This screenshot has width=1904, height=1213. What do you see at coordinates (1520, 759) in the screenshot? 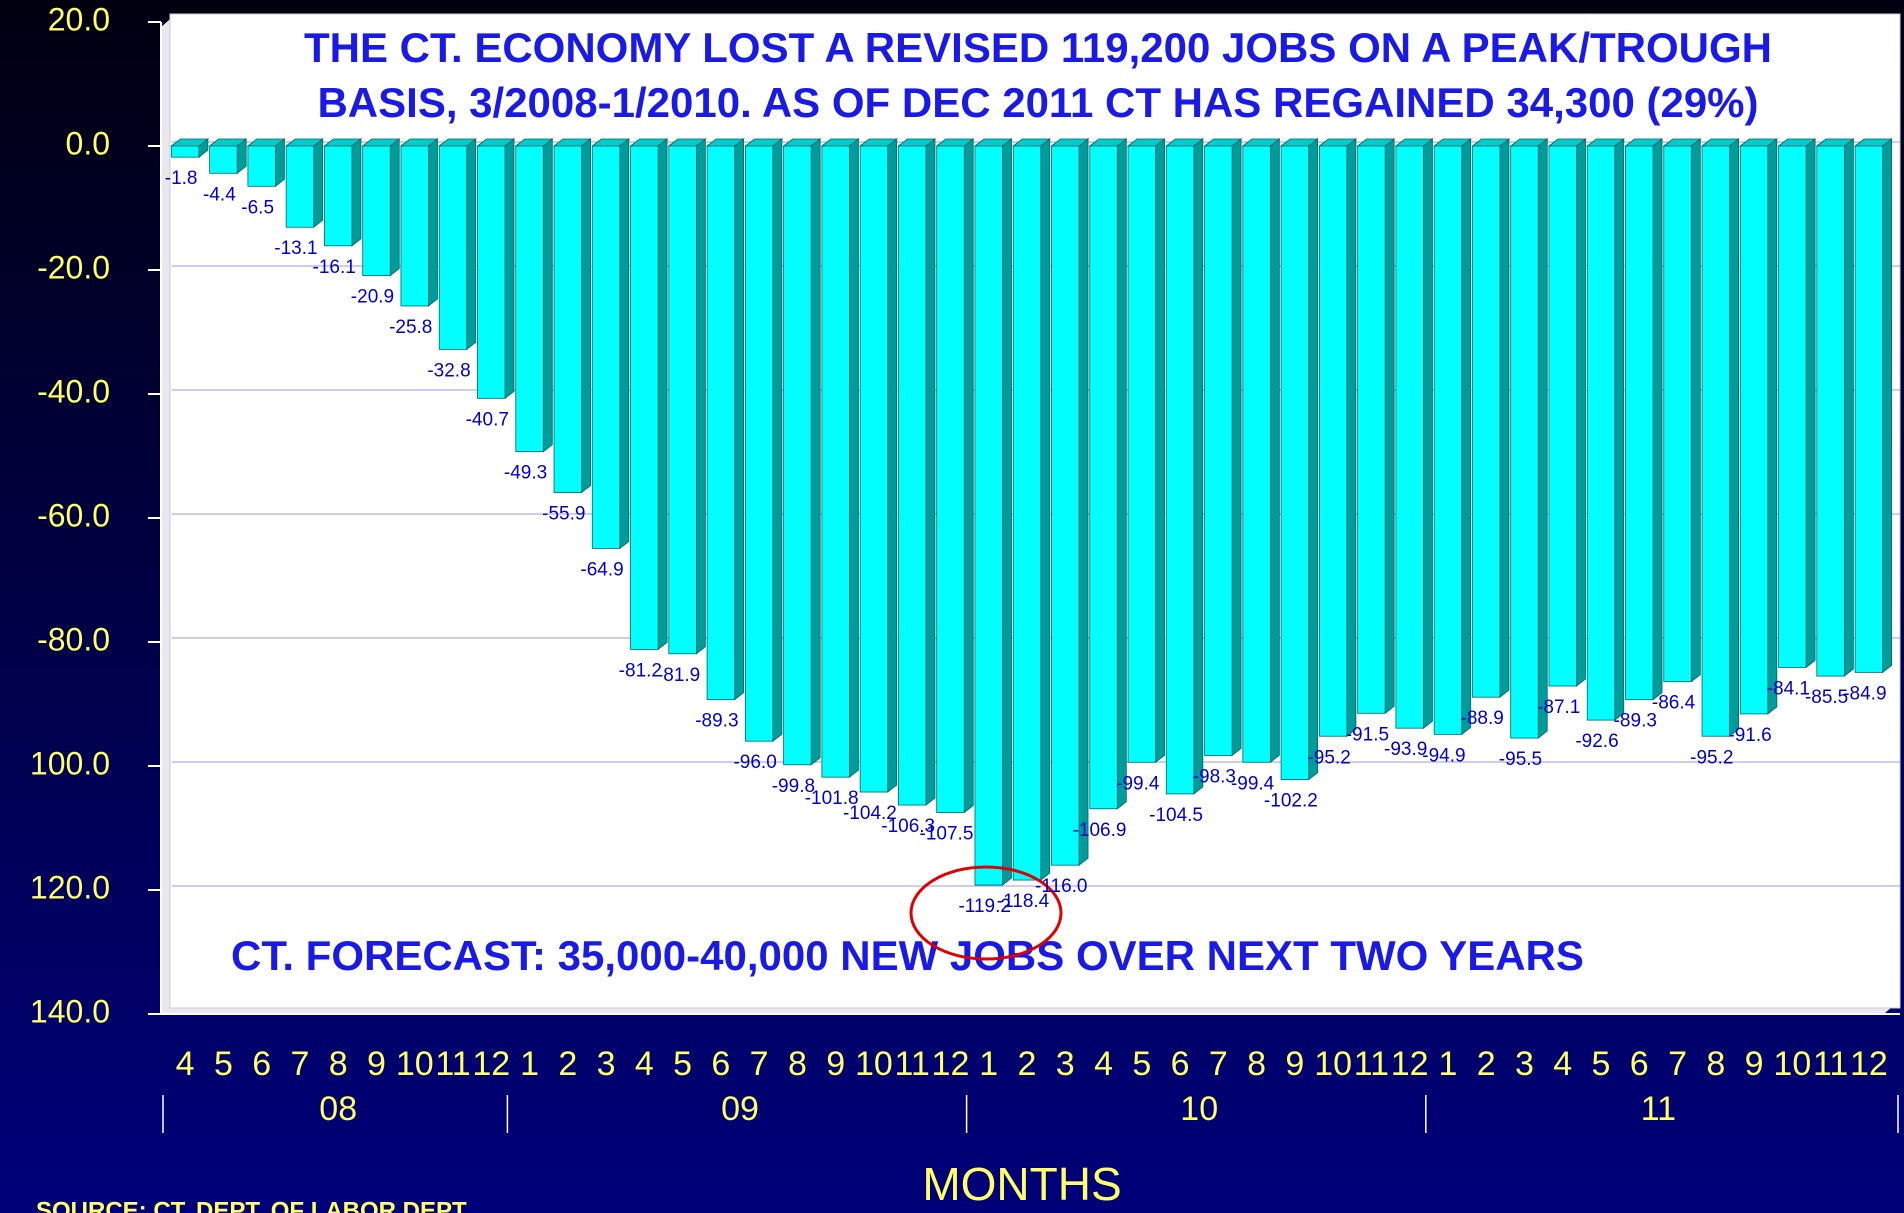
I see `data-label: -95.5` at bounding box center [1520, 759].